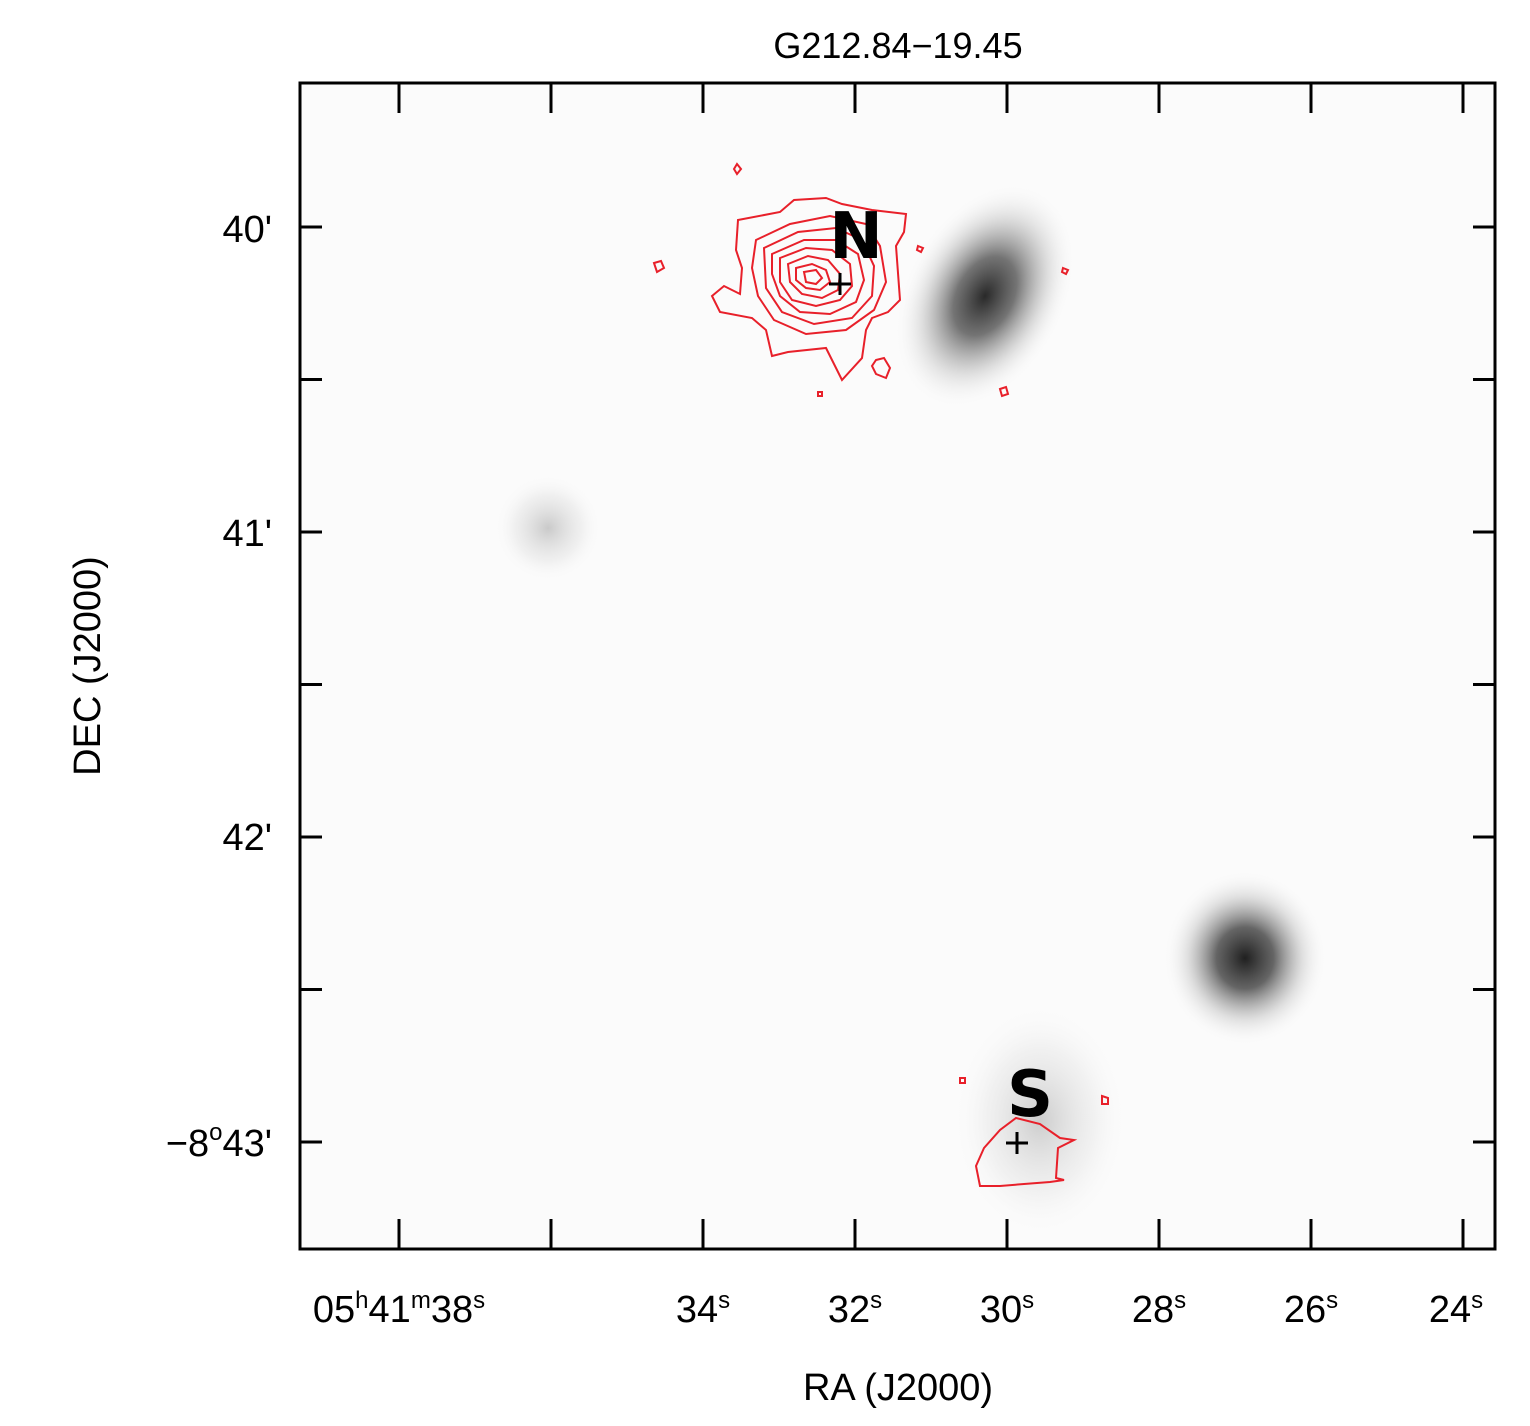  What do you see at coordinates (1028, 1300) in the screenshot?
I see `x-tick-label-3-unit-0: s` at bounding box center [1028, 1300].